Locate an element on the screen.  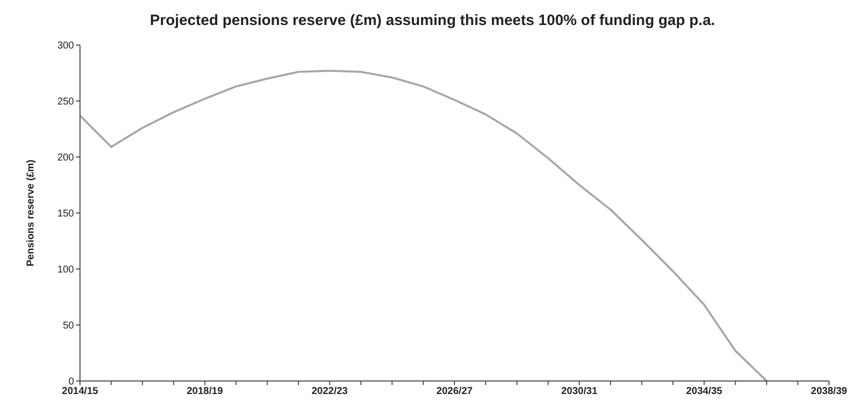
x-tick-label: 2026/27 is located at coordinates (455, 392).